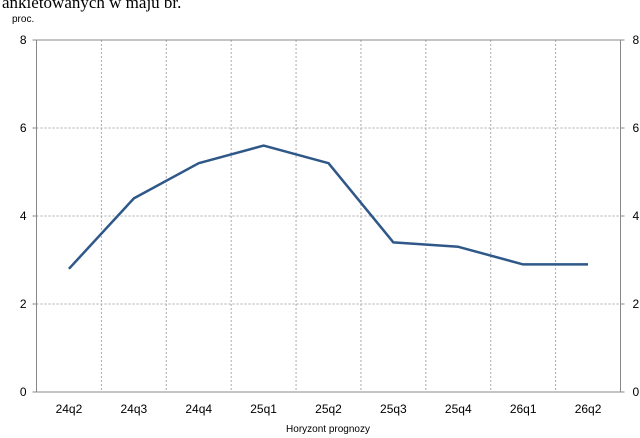 This screenshot has height=438, width=640. Describe the element at coordinates (23, 392) in the screenshot. I see `y-tick-label: 0` at that location.